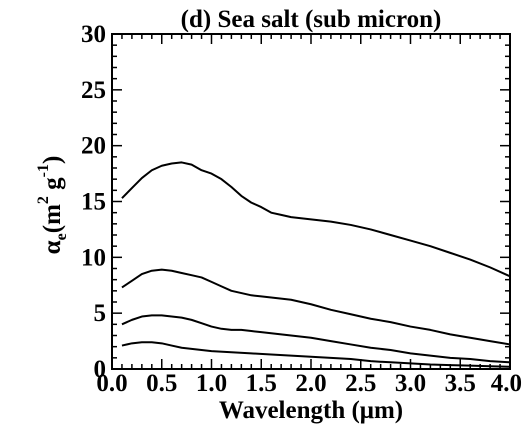  What do you see at coordinates (93, 257) in the screenshot?
I see `y-tick-label: 10` at bounding box center [93, 257].